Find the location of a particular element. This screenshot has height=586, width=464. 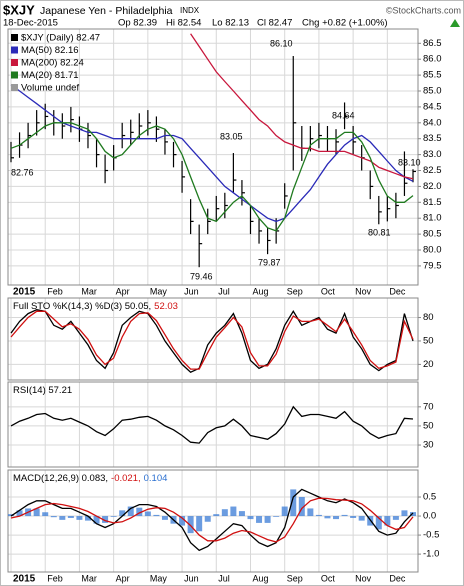

y-tick-label: 83.5 is located at coordinates (432, 138).